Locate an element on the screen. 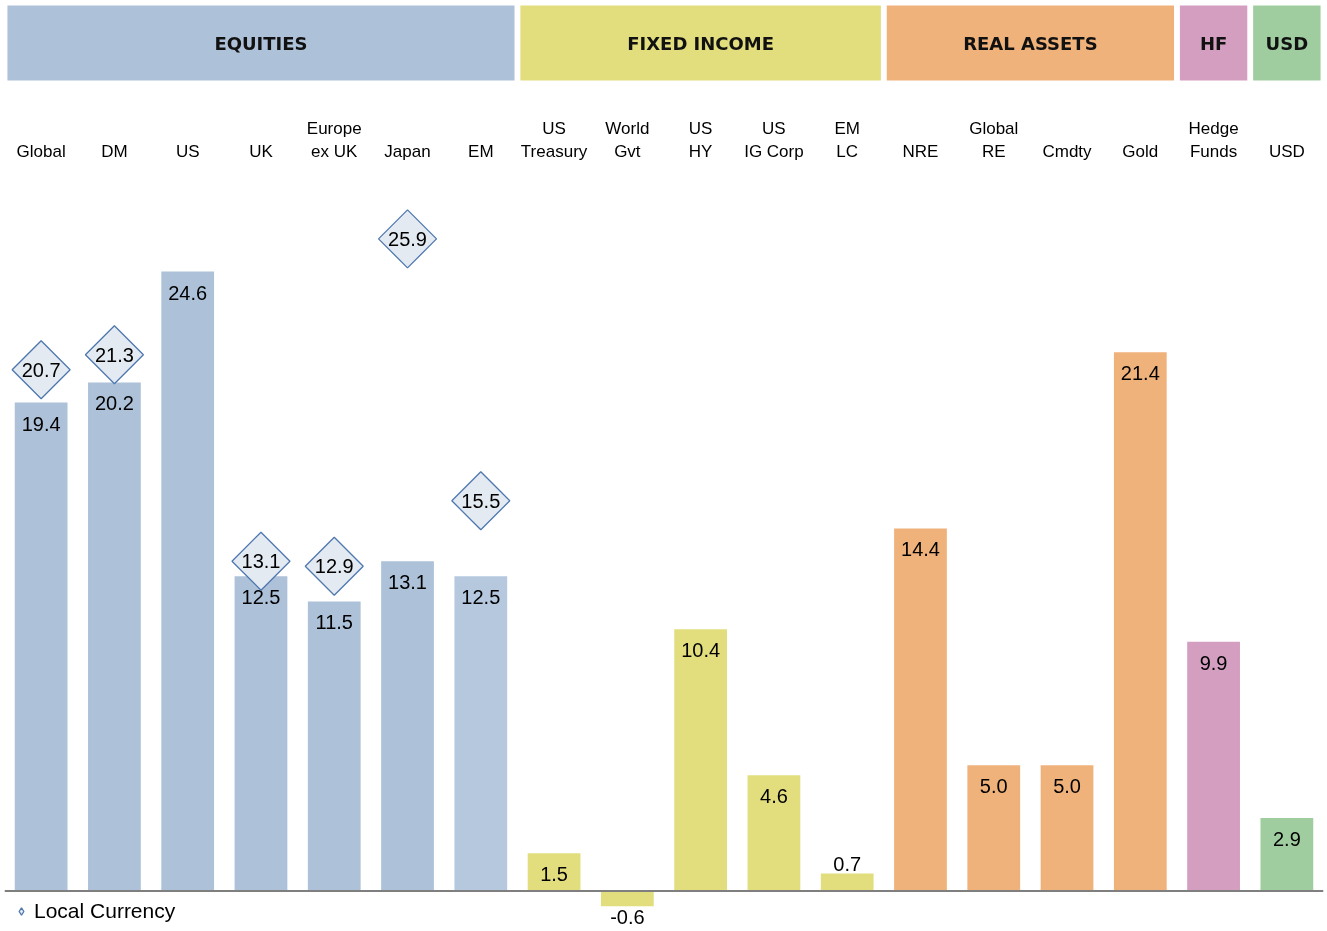 The height and width of the screenshot is (931, 1327). x-tick-label: Hedge Funds is located at coordinates (1213, 139).